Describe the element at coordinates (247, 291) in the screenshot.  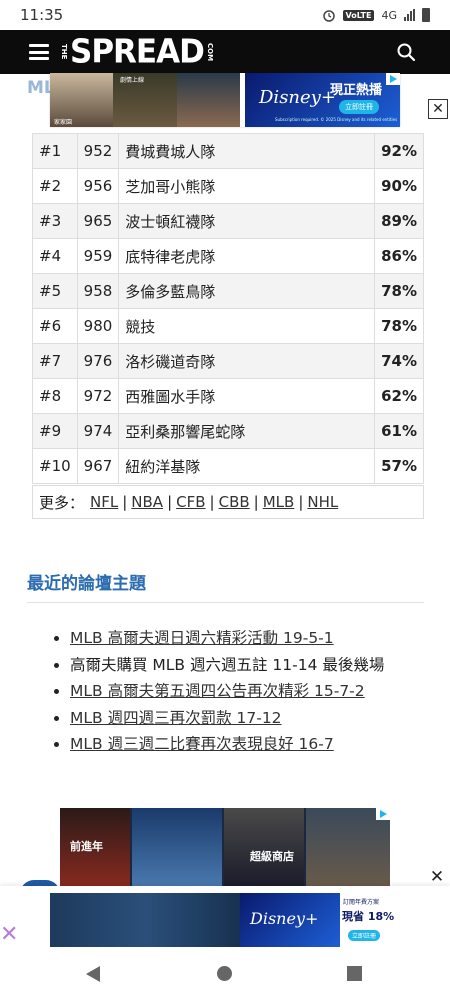
I see `team-cell: 多倫多藍鳥隊` at that location.